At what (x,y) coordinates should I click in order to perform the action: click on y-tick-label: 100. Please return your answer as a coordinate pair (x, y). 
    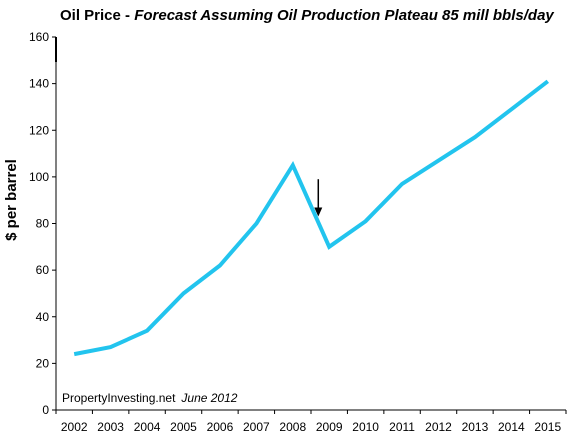
    Looking at the image, I should click on (39, 177).